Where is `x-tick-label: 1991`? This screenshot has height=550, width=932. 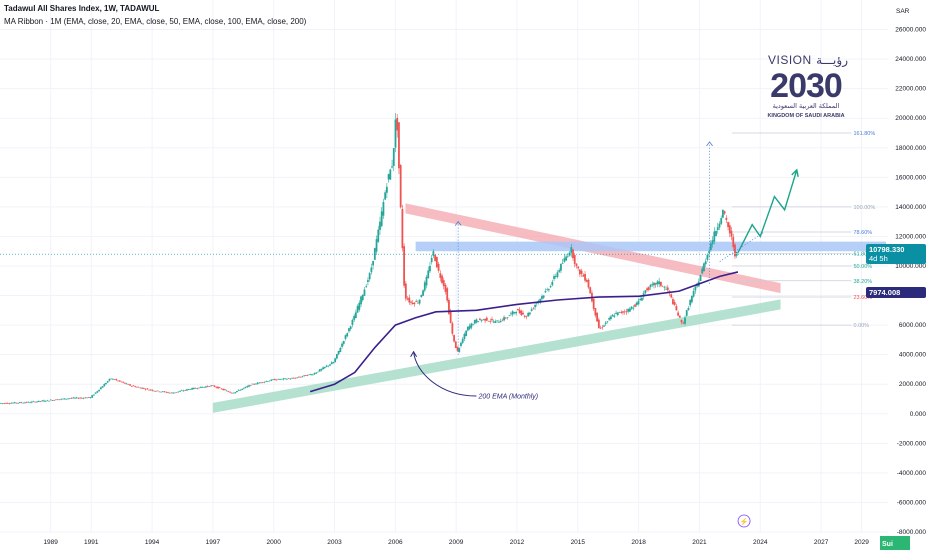 x-tick-label: 1991 is located at coordinates (91, 542).